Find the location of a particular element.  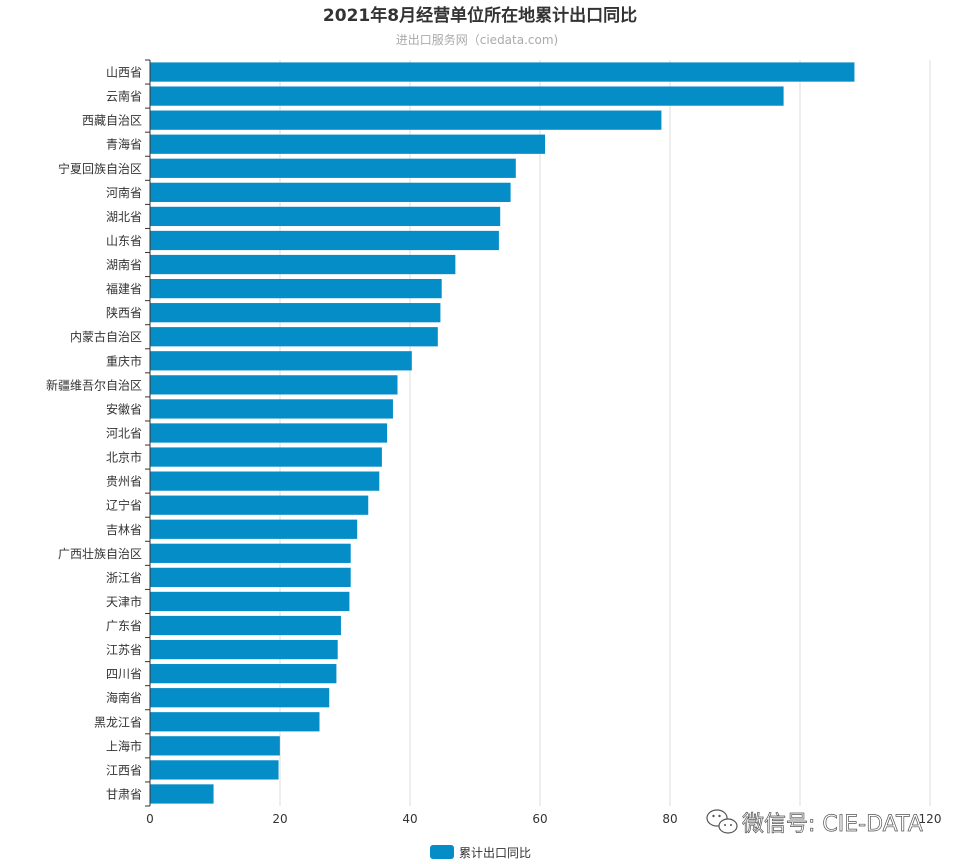

category-label: 宁夏回族自治区 is located at coordinates (100, 168).